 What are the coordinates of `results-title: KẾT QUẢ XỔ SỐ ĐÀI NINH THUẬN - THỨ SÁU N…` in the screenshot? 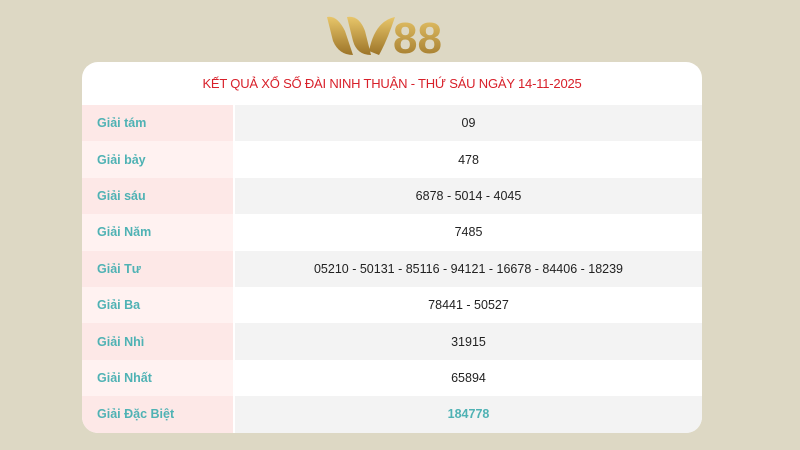 It's located at (392, 83).